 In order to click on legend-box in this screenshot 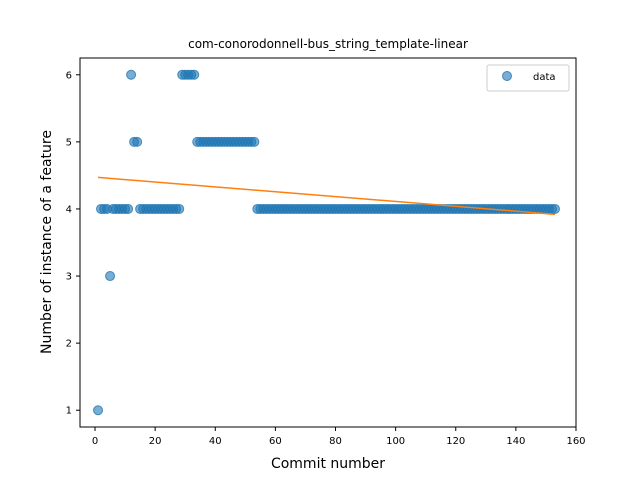, I will do `click(528, 78)`.